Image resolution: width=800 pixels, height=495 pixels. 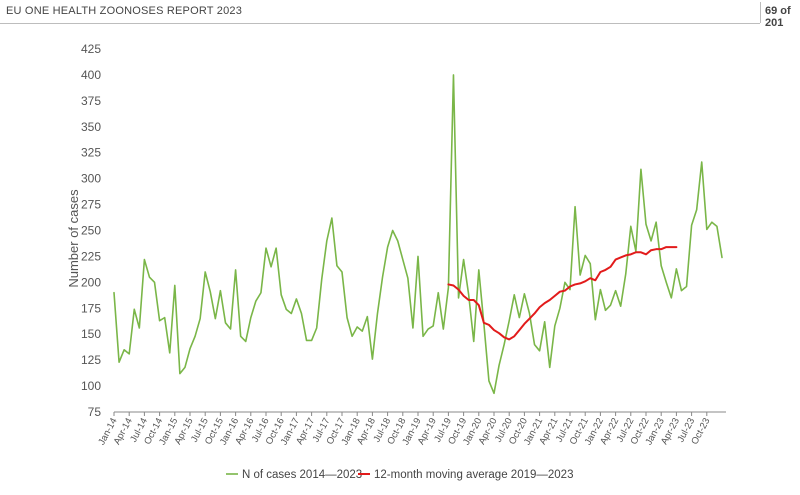 I want to click on legend-label: 12-month moving average 2019—2023, so click(x=473, y=475).